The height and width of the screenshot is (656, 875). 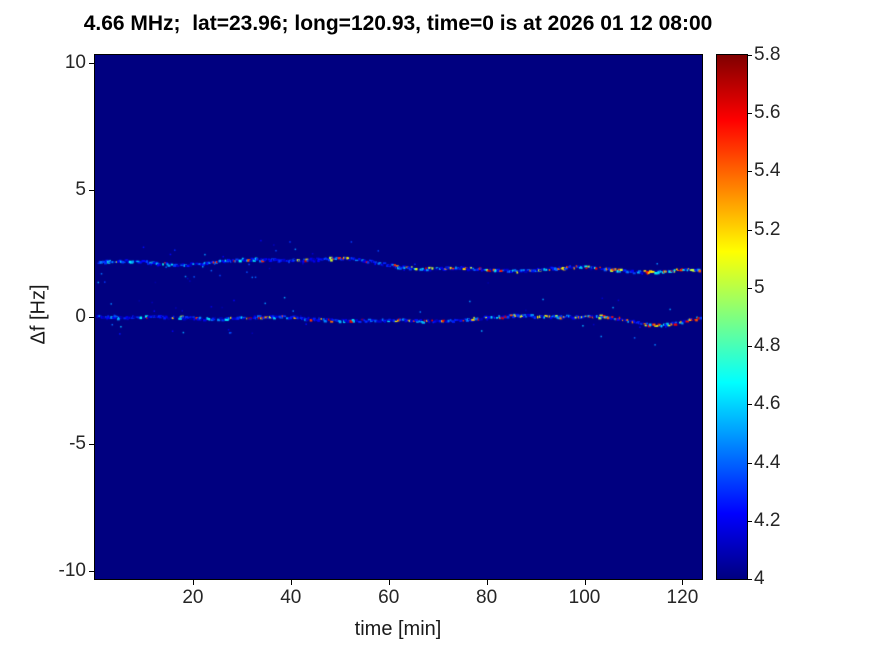 I want to click on colorbar-tick-label: 4.4, so click(x=767, y=462).